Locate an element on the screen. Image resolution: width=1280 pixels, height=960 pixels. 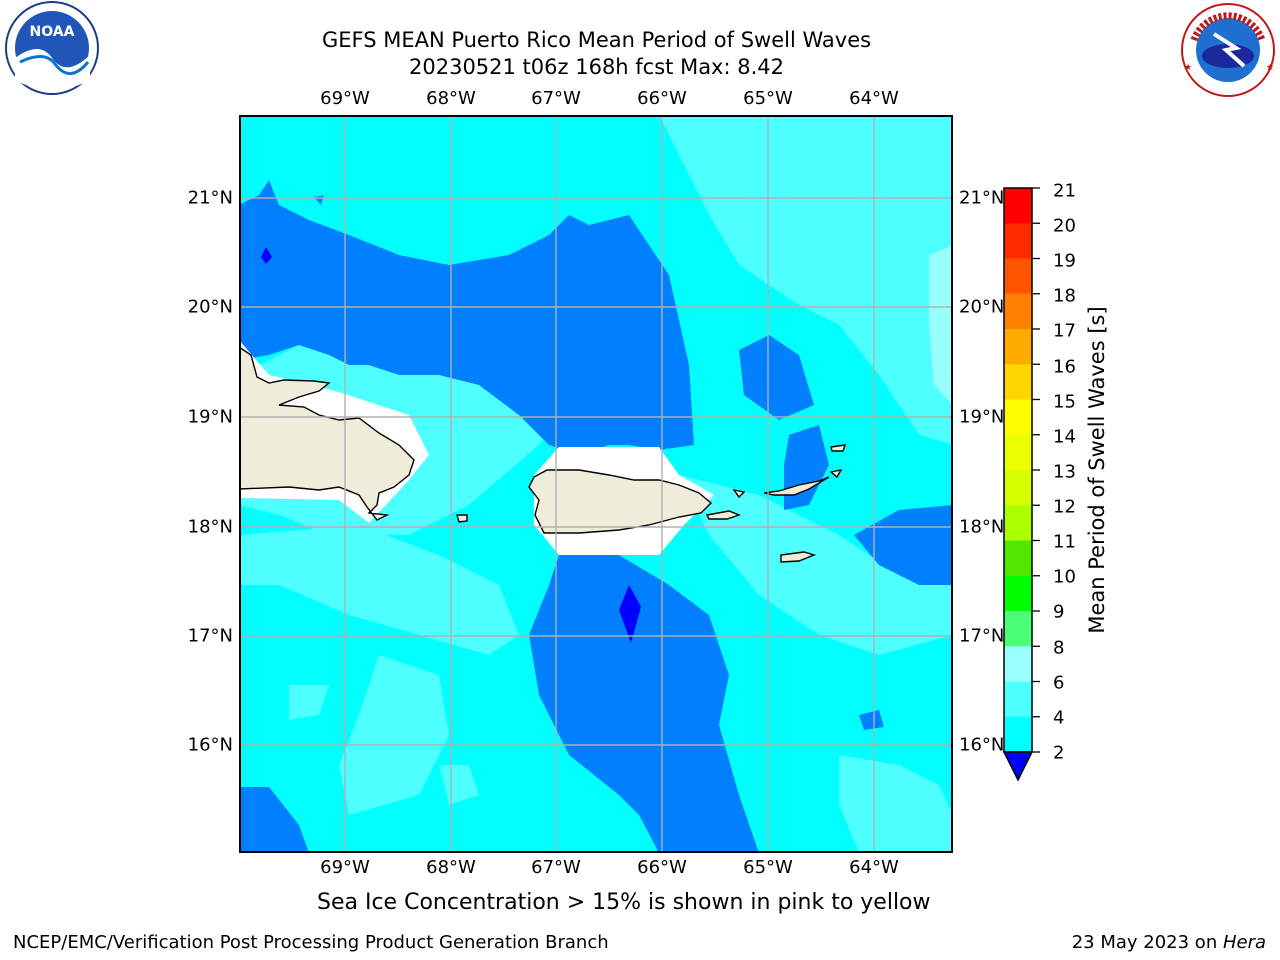
footer-date: 23 May 2023 on Hera is located at coordinates (1169, 942).